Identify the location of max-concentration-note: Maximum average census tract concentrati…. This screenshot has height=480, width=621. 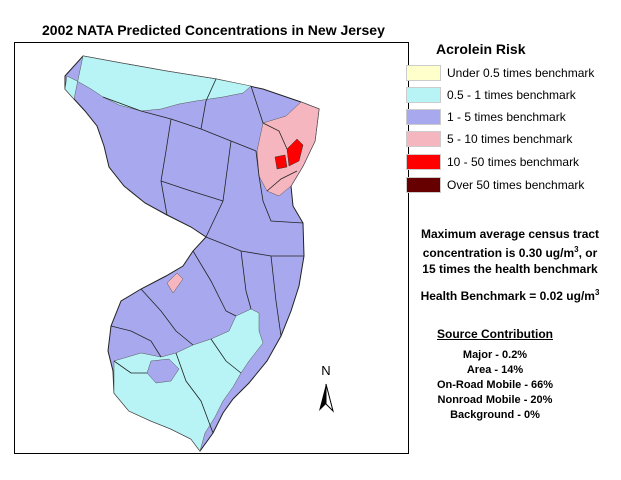
(510, 251).